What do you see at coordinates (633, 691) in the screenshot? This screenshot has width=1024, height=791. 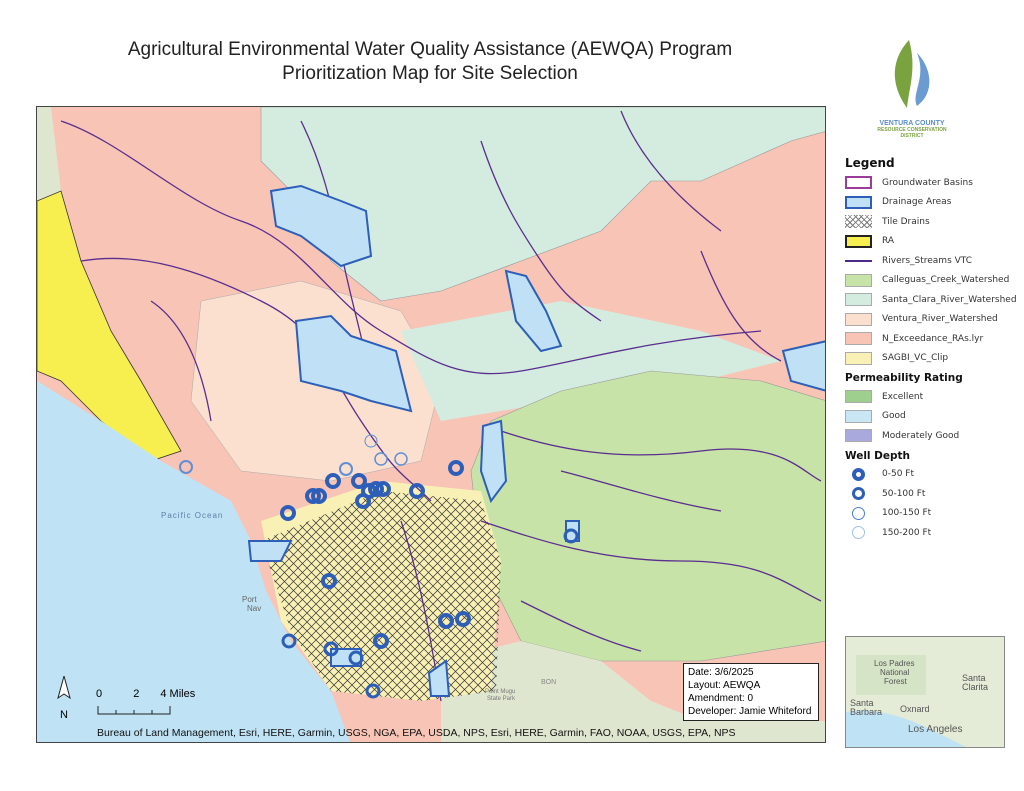 I see `hills-bottom` at bounding box center [633, 691].